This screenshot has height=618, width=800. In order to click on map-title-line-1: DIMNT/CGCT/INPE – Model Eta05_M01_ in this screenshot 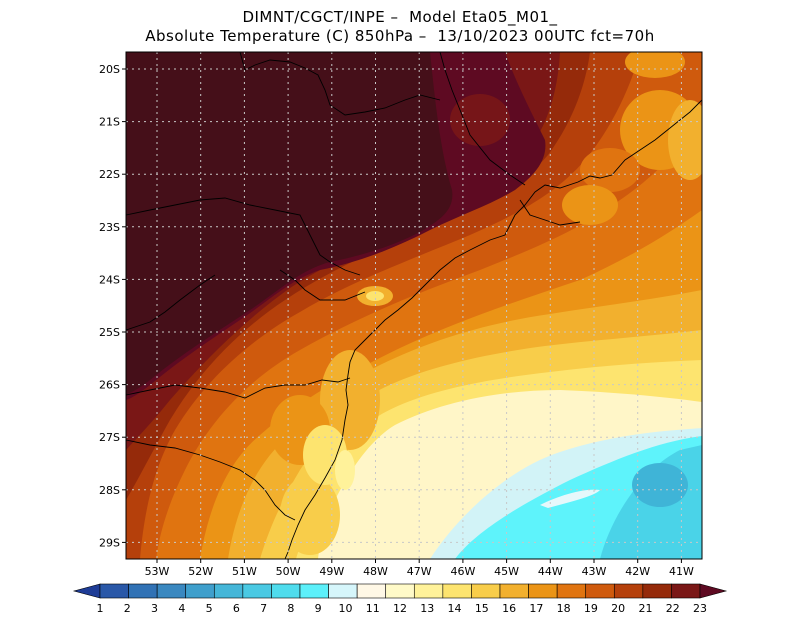, I will do `click(400, 17)`.